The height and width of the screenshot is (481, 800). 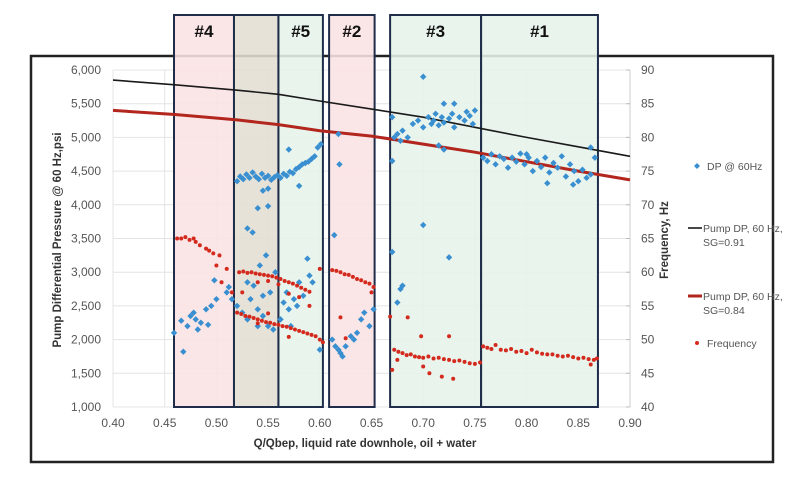 I want to click on y2-tick-label: 85, so click(x=648, y=104).